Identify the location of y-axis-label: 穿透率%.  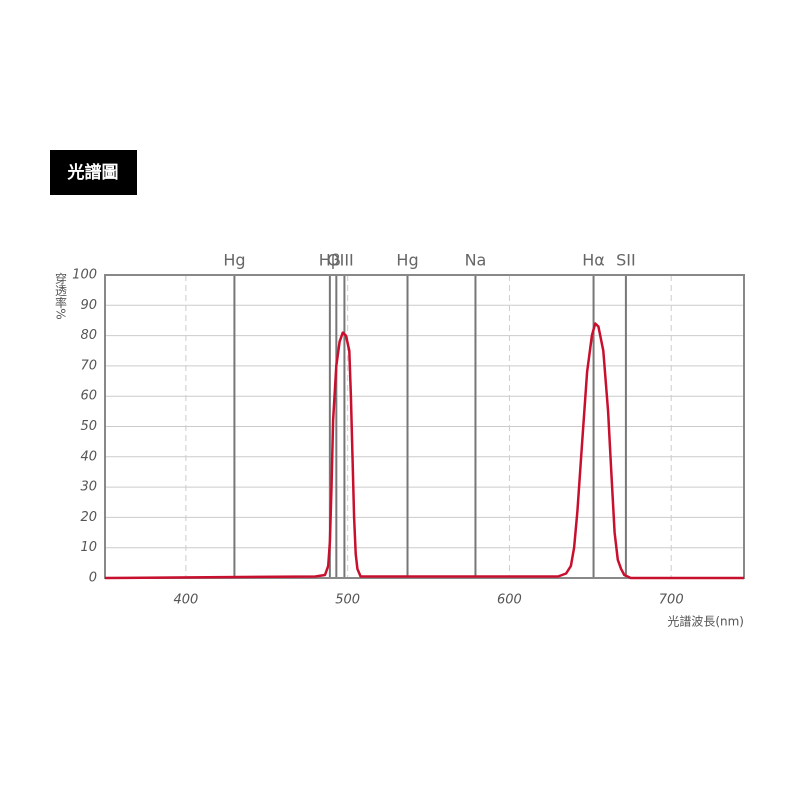
(61, 295).